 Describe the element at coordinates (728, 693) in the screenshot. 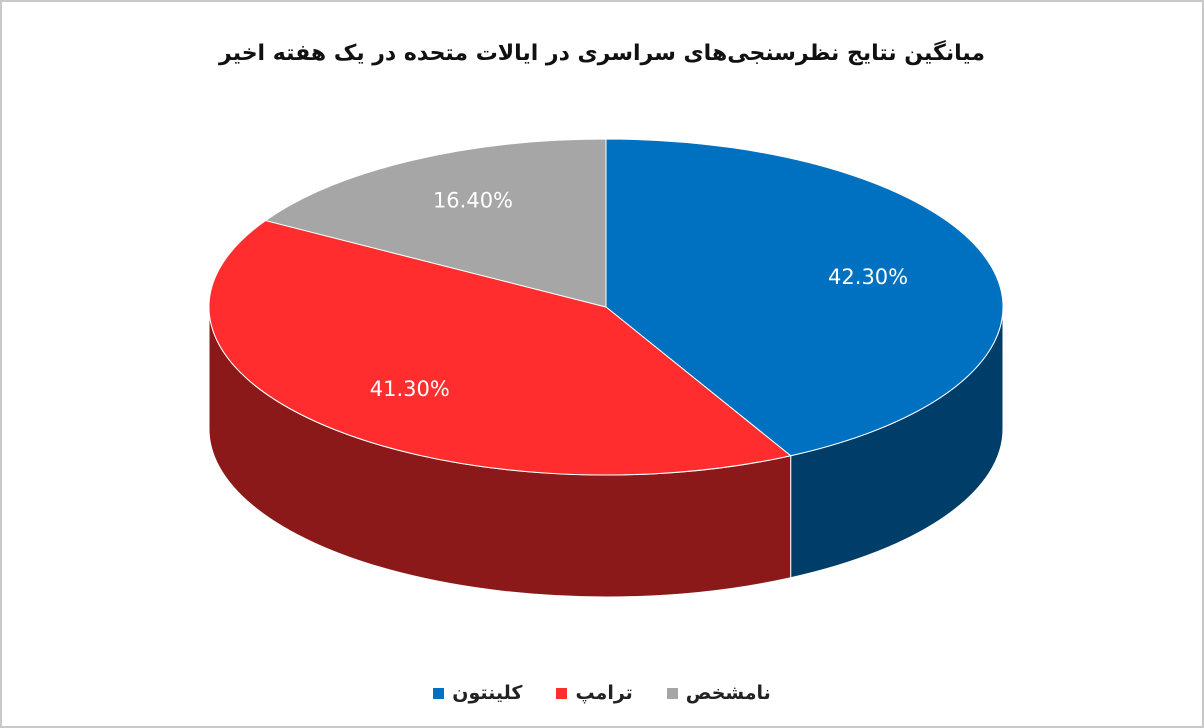

I see `legend-label: نامشخص` at that location.